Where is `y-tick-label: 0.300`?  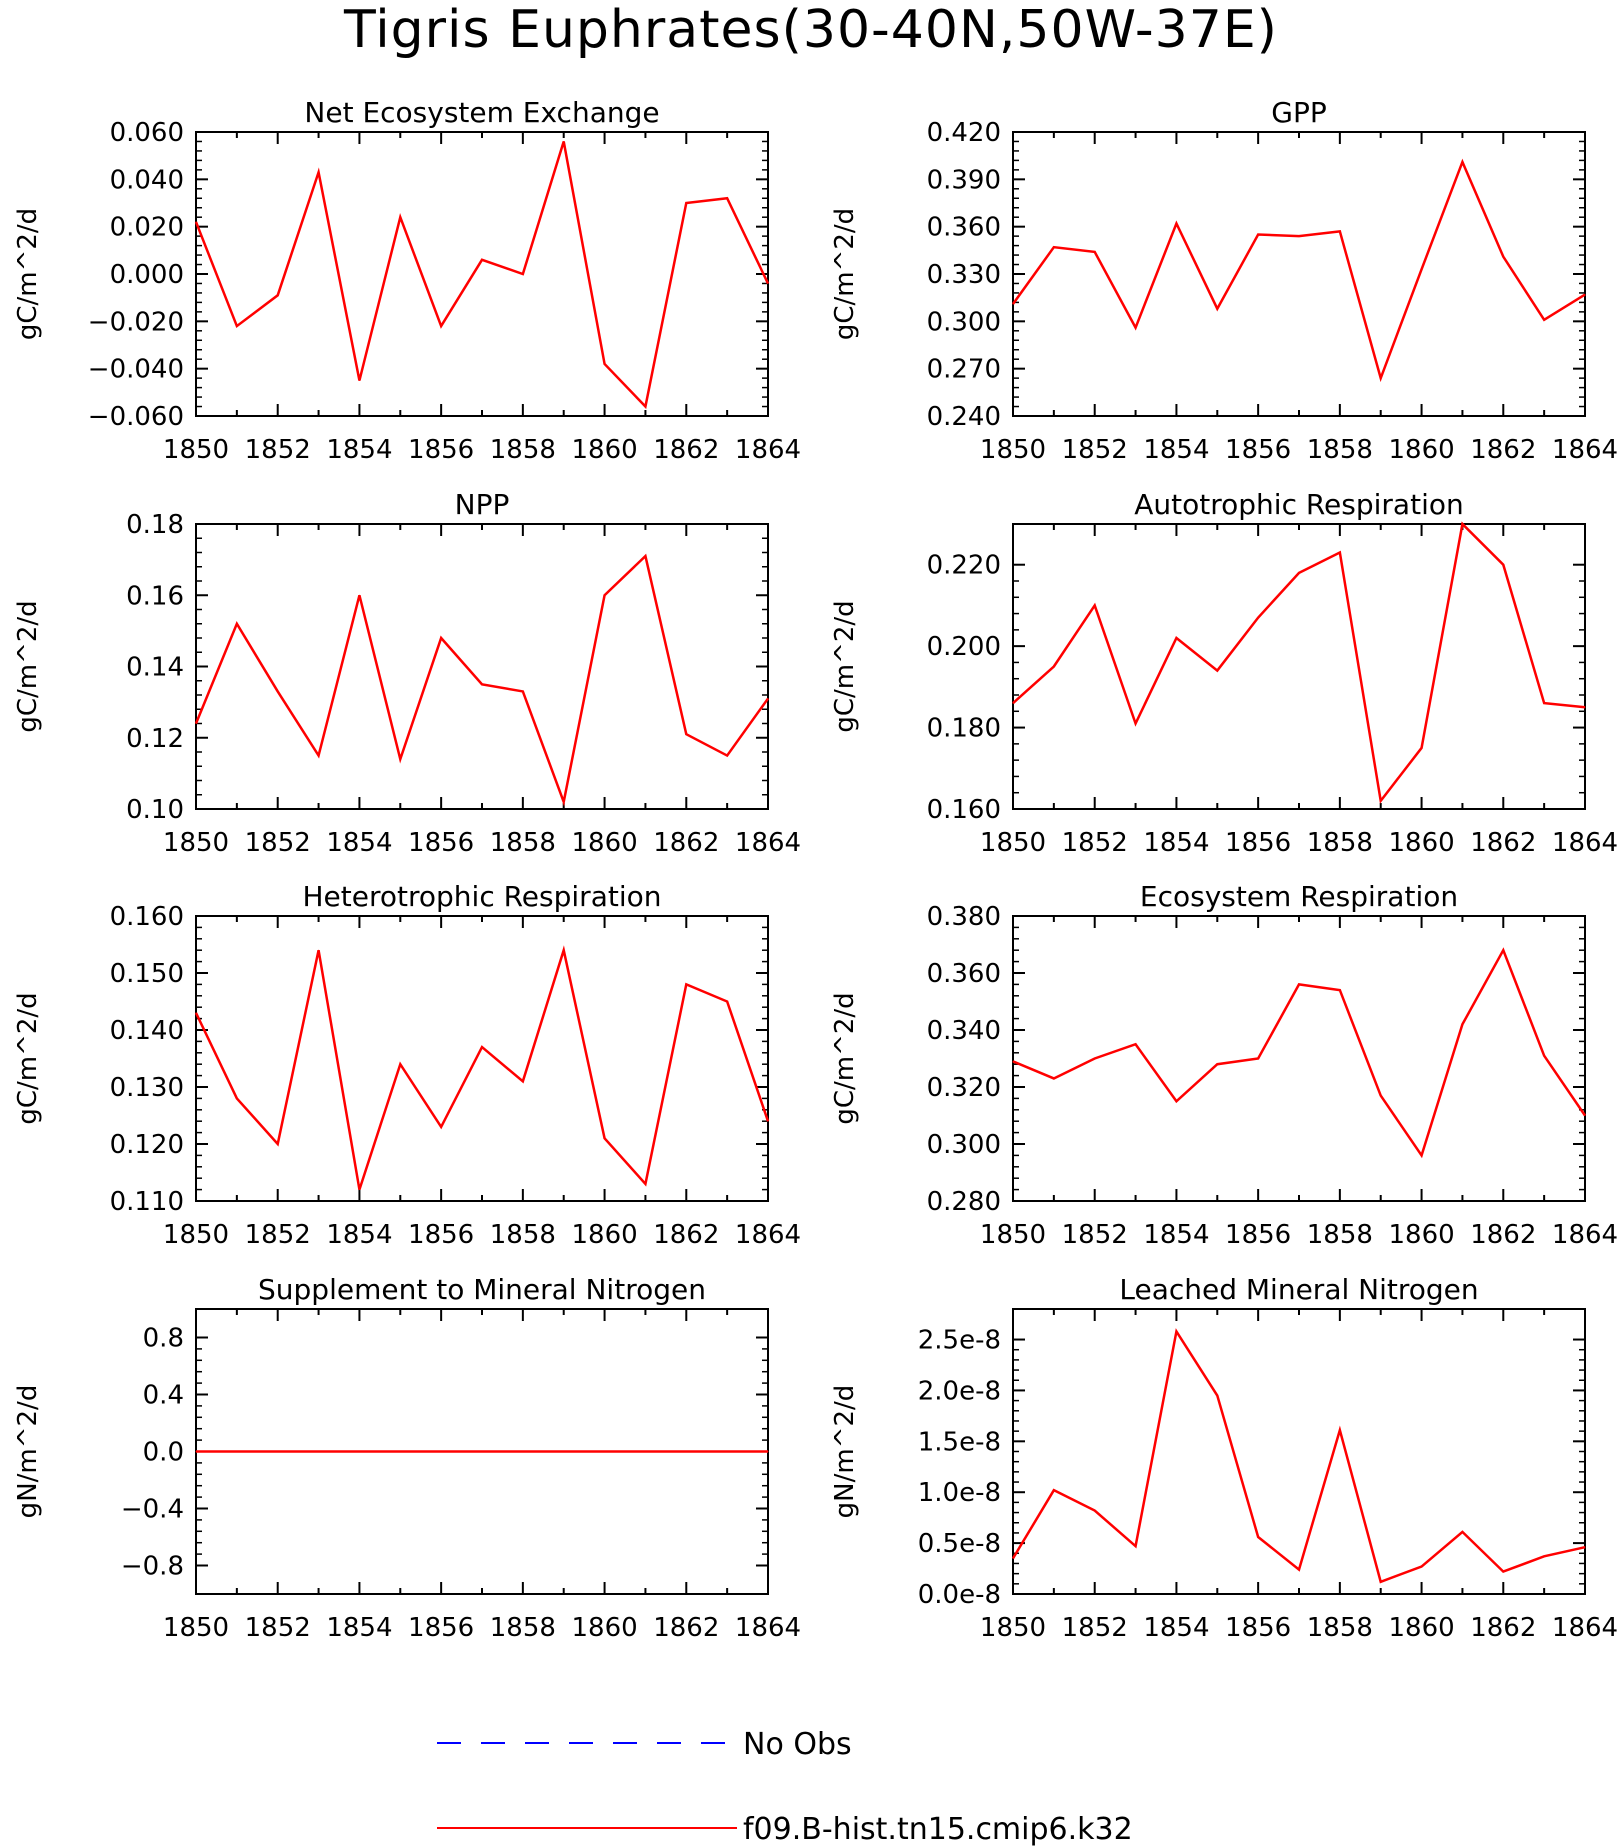
y-tick-label: 0.300 is located at coordinates (964, 1145).